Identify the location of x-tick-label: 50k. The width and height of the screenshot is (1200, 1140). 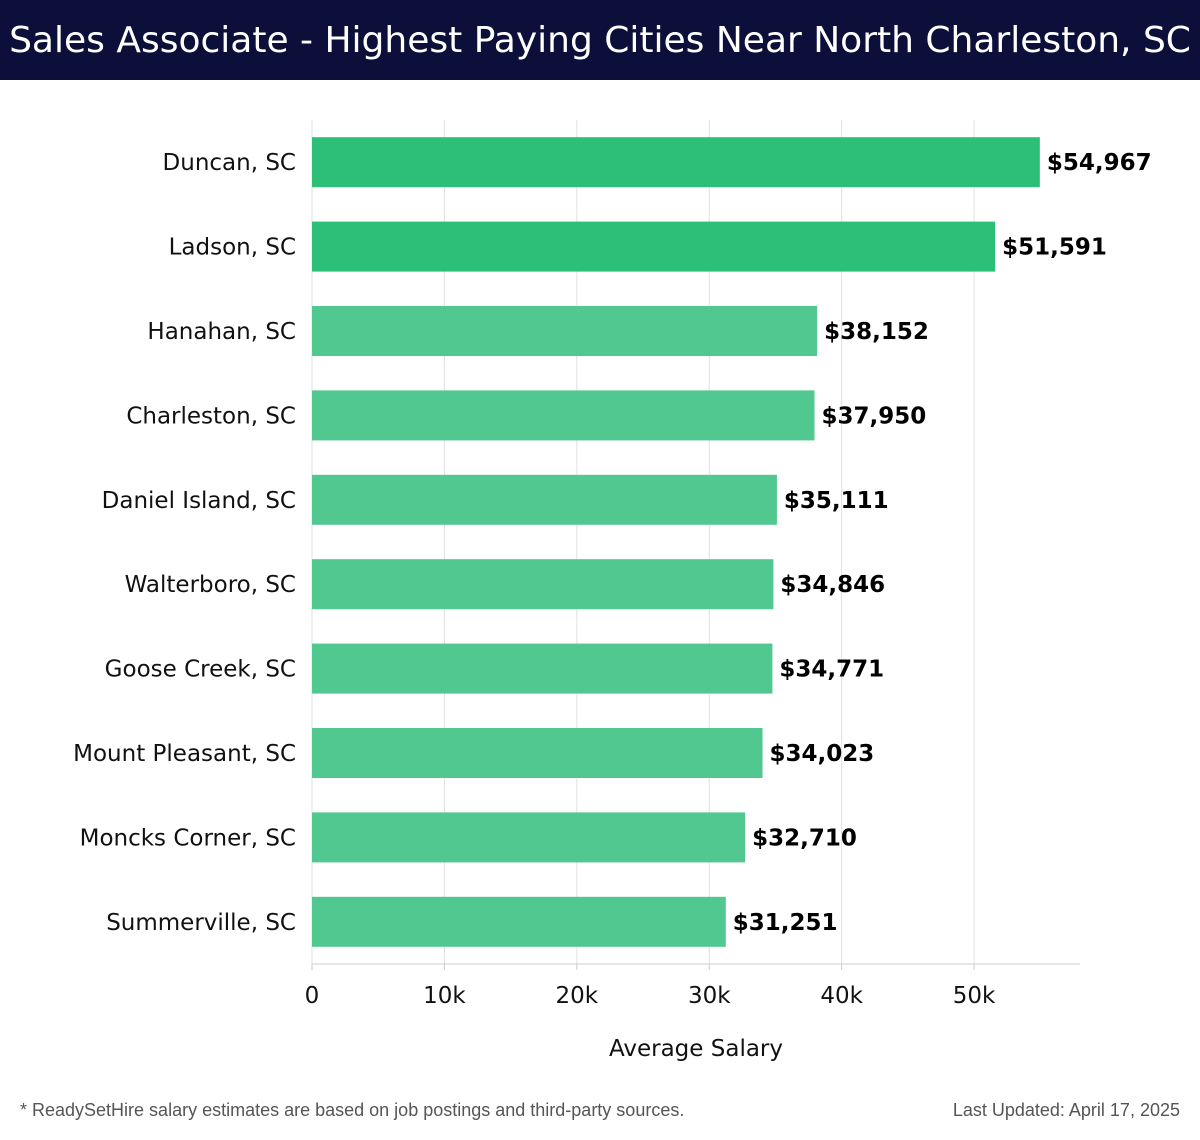
(974, 996).